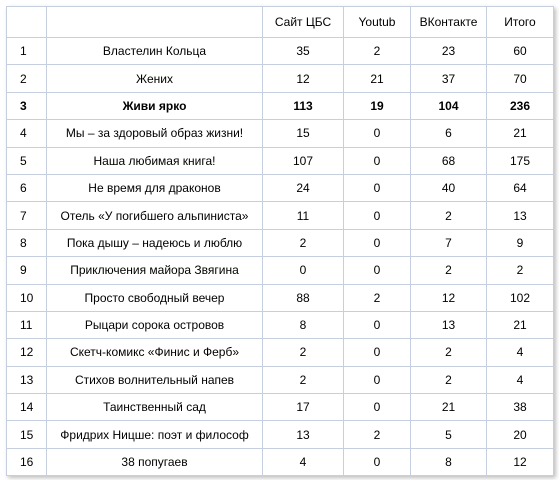 The width and height of the screenshot is (559, 480). Describe the element at coordinates (520, 160) in the screenshot. I see `value-cell: 175` at that location.